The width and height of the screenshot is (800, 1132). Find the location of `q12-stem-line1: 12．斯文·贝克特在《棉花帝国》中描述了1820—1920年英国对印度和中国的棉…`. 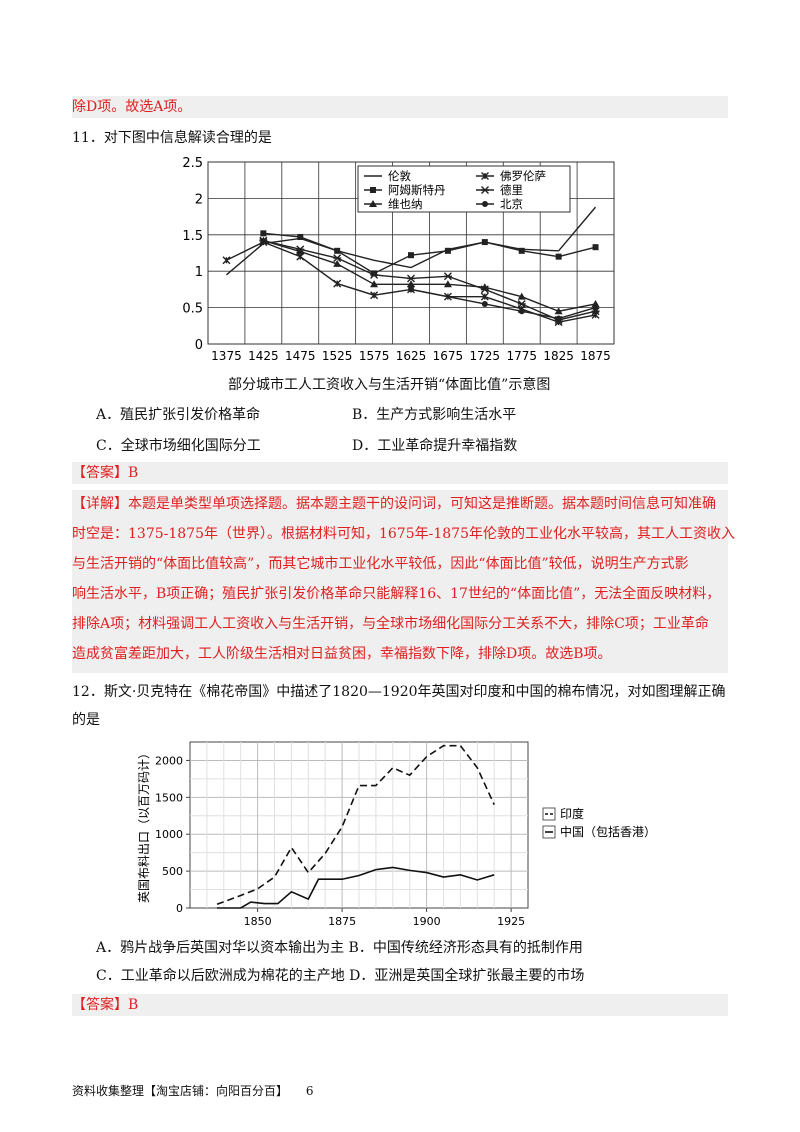

q12-stem-line1: 12．斯文·贝克特在《棉花帝国》中描述了1820—1920年英国对印度和中国的棉… is located at coordinates (399, 692).